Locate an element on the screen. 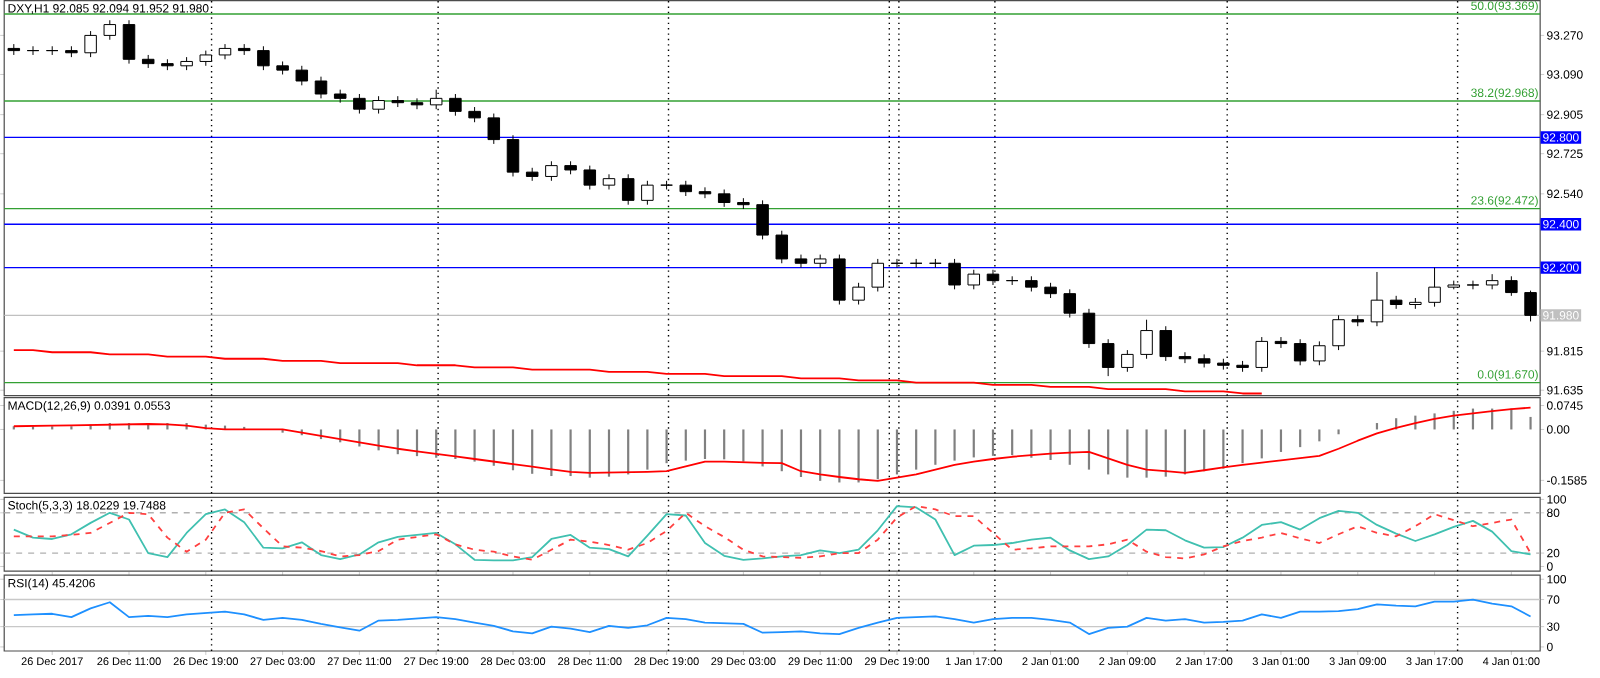  line-series is located at coordinates (772, 532).